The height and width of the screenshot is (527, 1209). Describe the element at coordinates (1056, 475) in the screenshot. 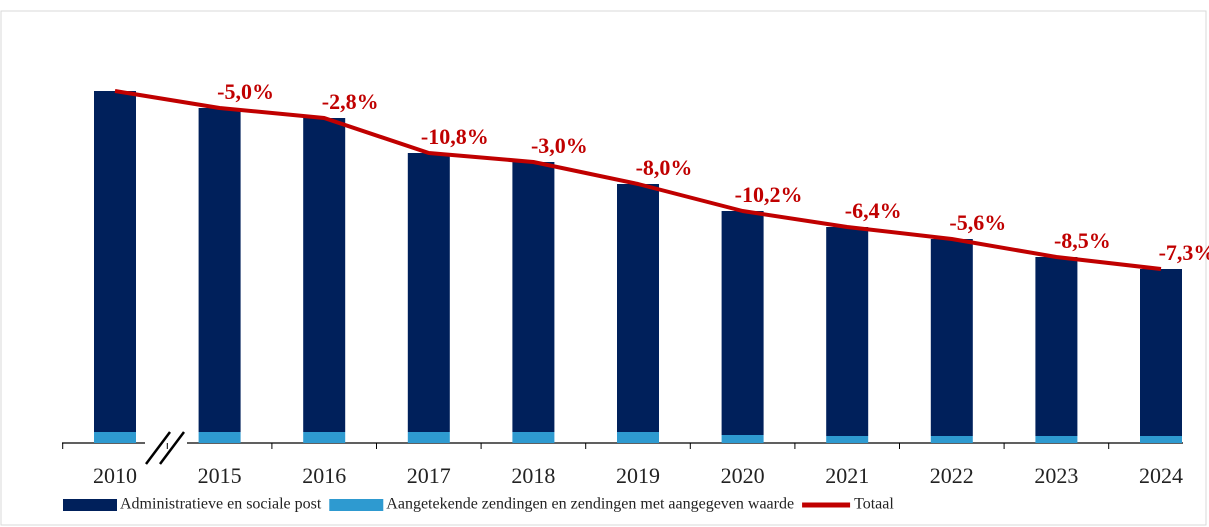

I see `x-tick-label: 2023` at that location.